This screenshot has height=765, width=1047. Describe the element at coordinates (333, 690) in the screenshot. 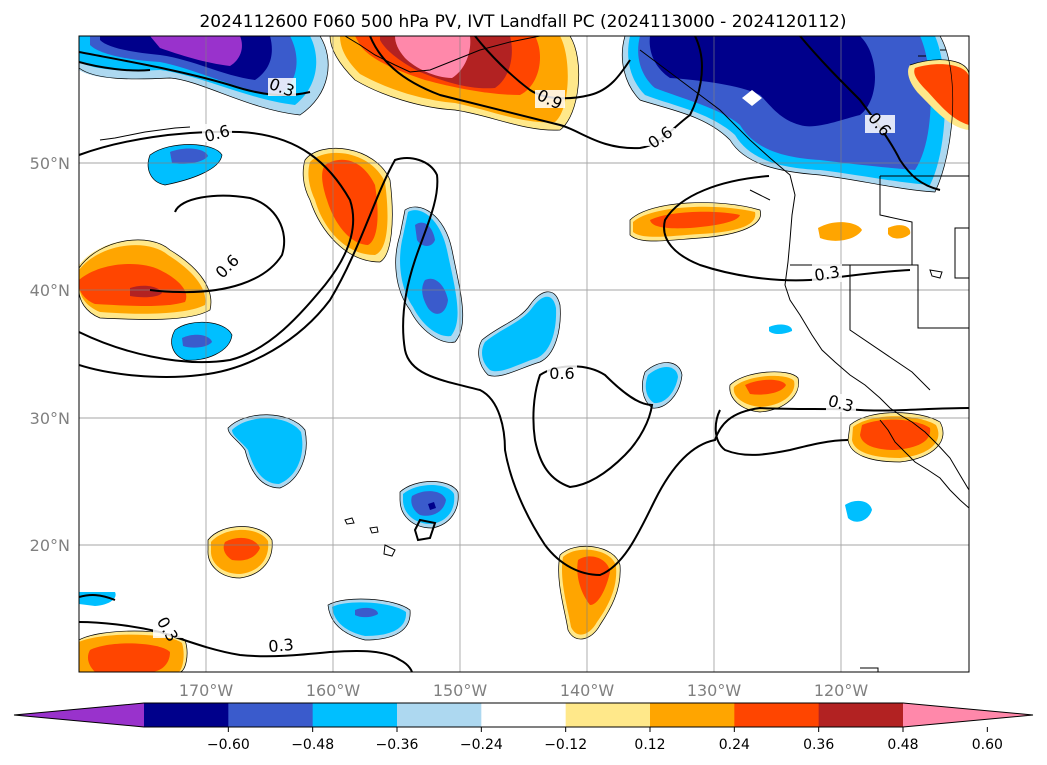

I see `lon-label: 160°W` at that location.